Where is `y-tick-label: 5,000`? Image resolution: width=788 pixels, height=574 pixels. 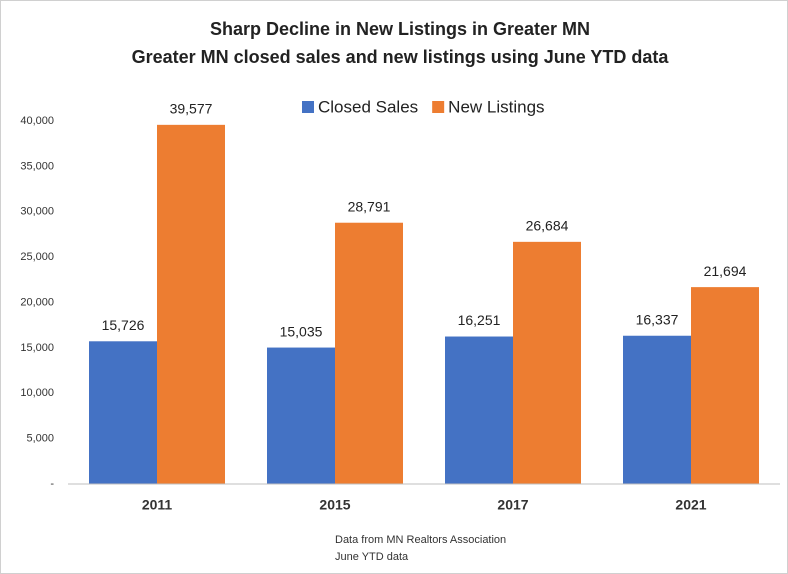 y-tick-label: 5,000 is located at coordinates (40, 439).